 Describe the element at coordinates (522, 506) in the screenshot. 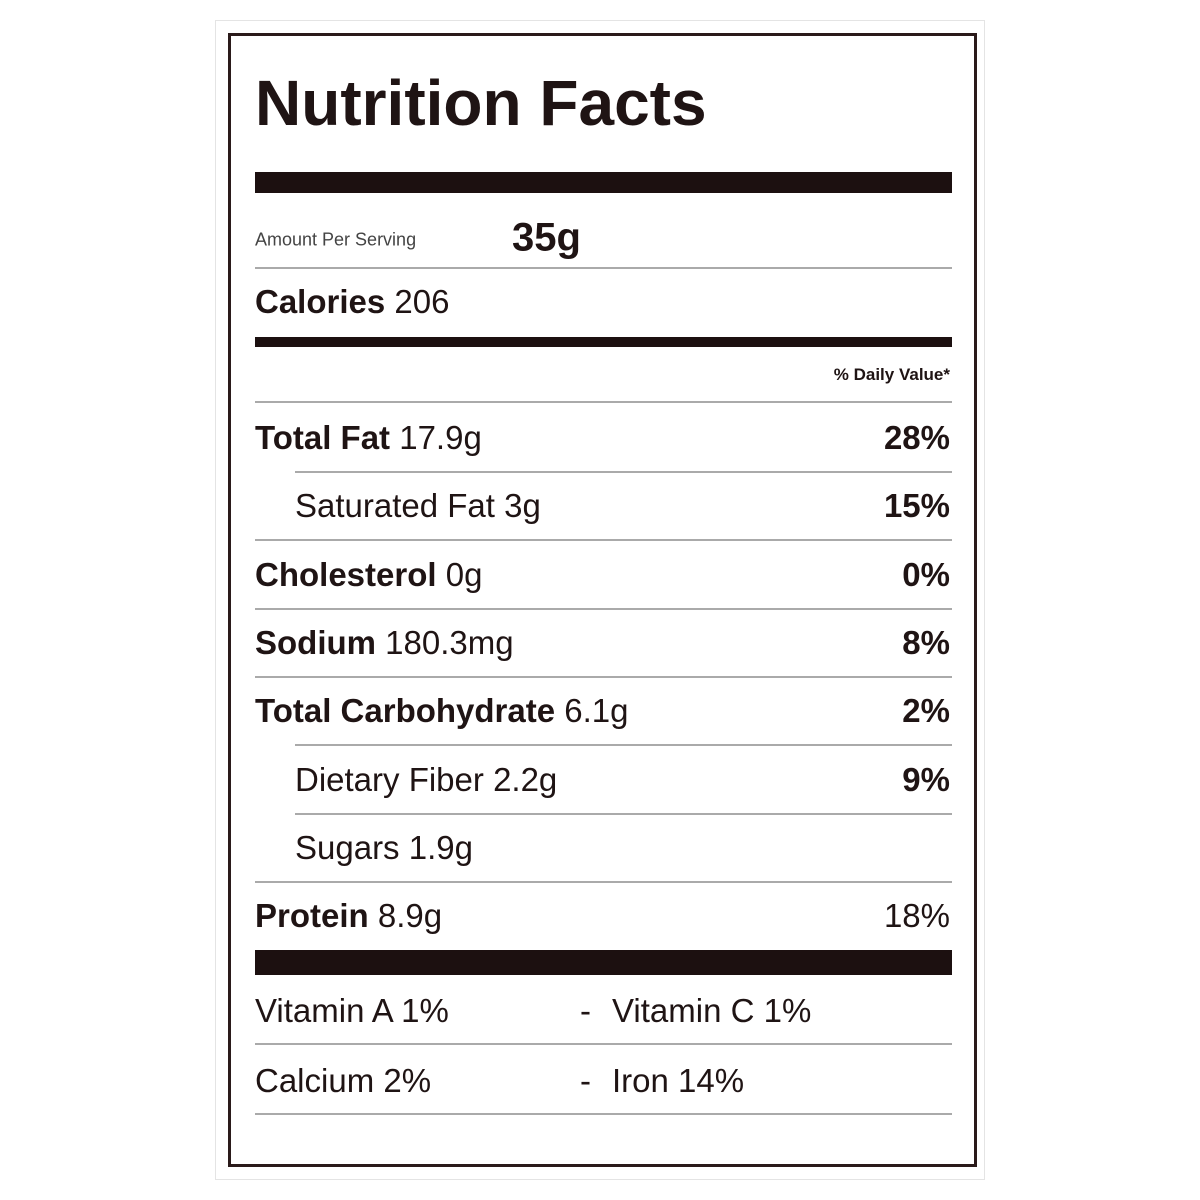

I see `nutrient-amount: 3g` at that location.